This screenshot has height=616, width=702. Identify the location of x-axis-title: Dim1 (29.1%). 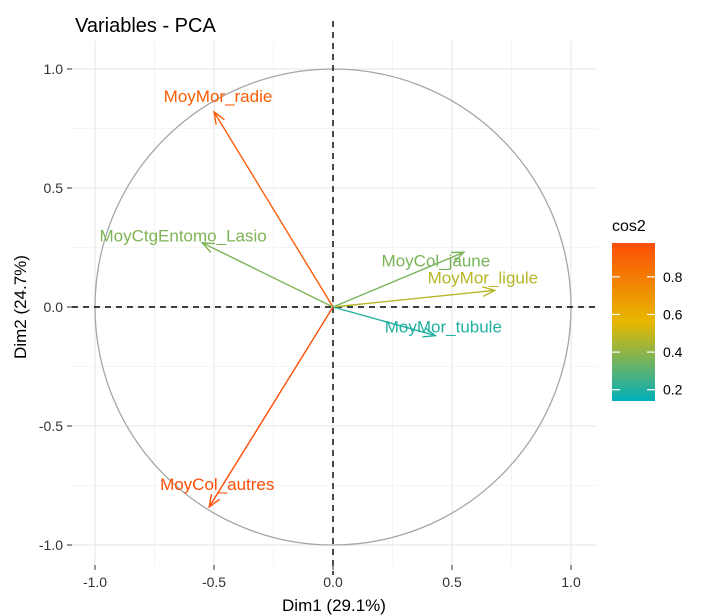
(334, 605).